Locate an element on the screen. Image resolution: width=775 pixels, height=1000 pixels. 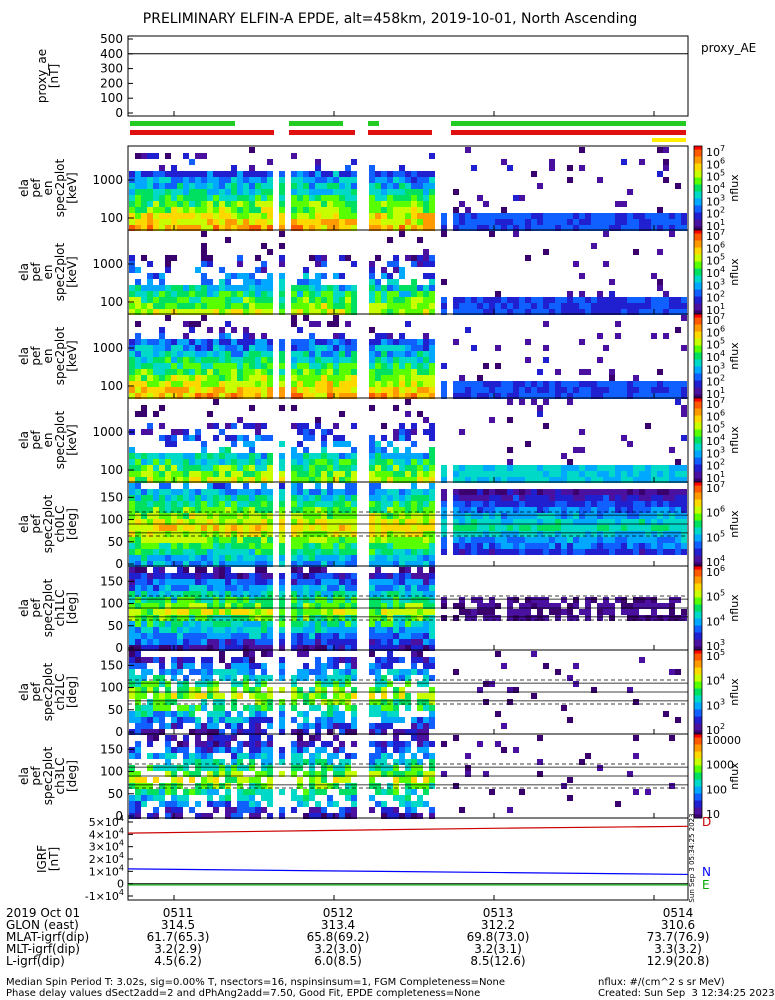
y-axis-label: pef is located at coordinates (36, 692).